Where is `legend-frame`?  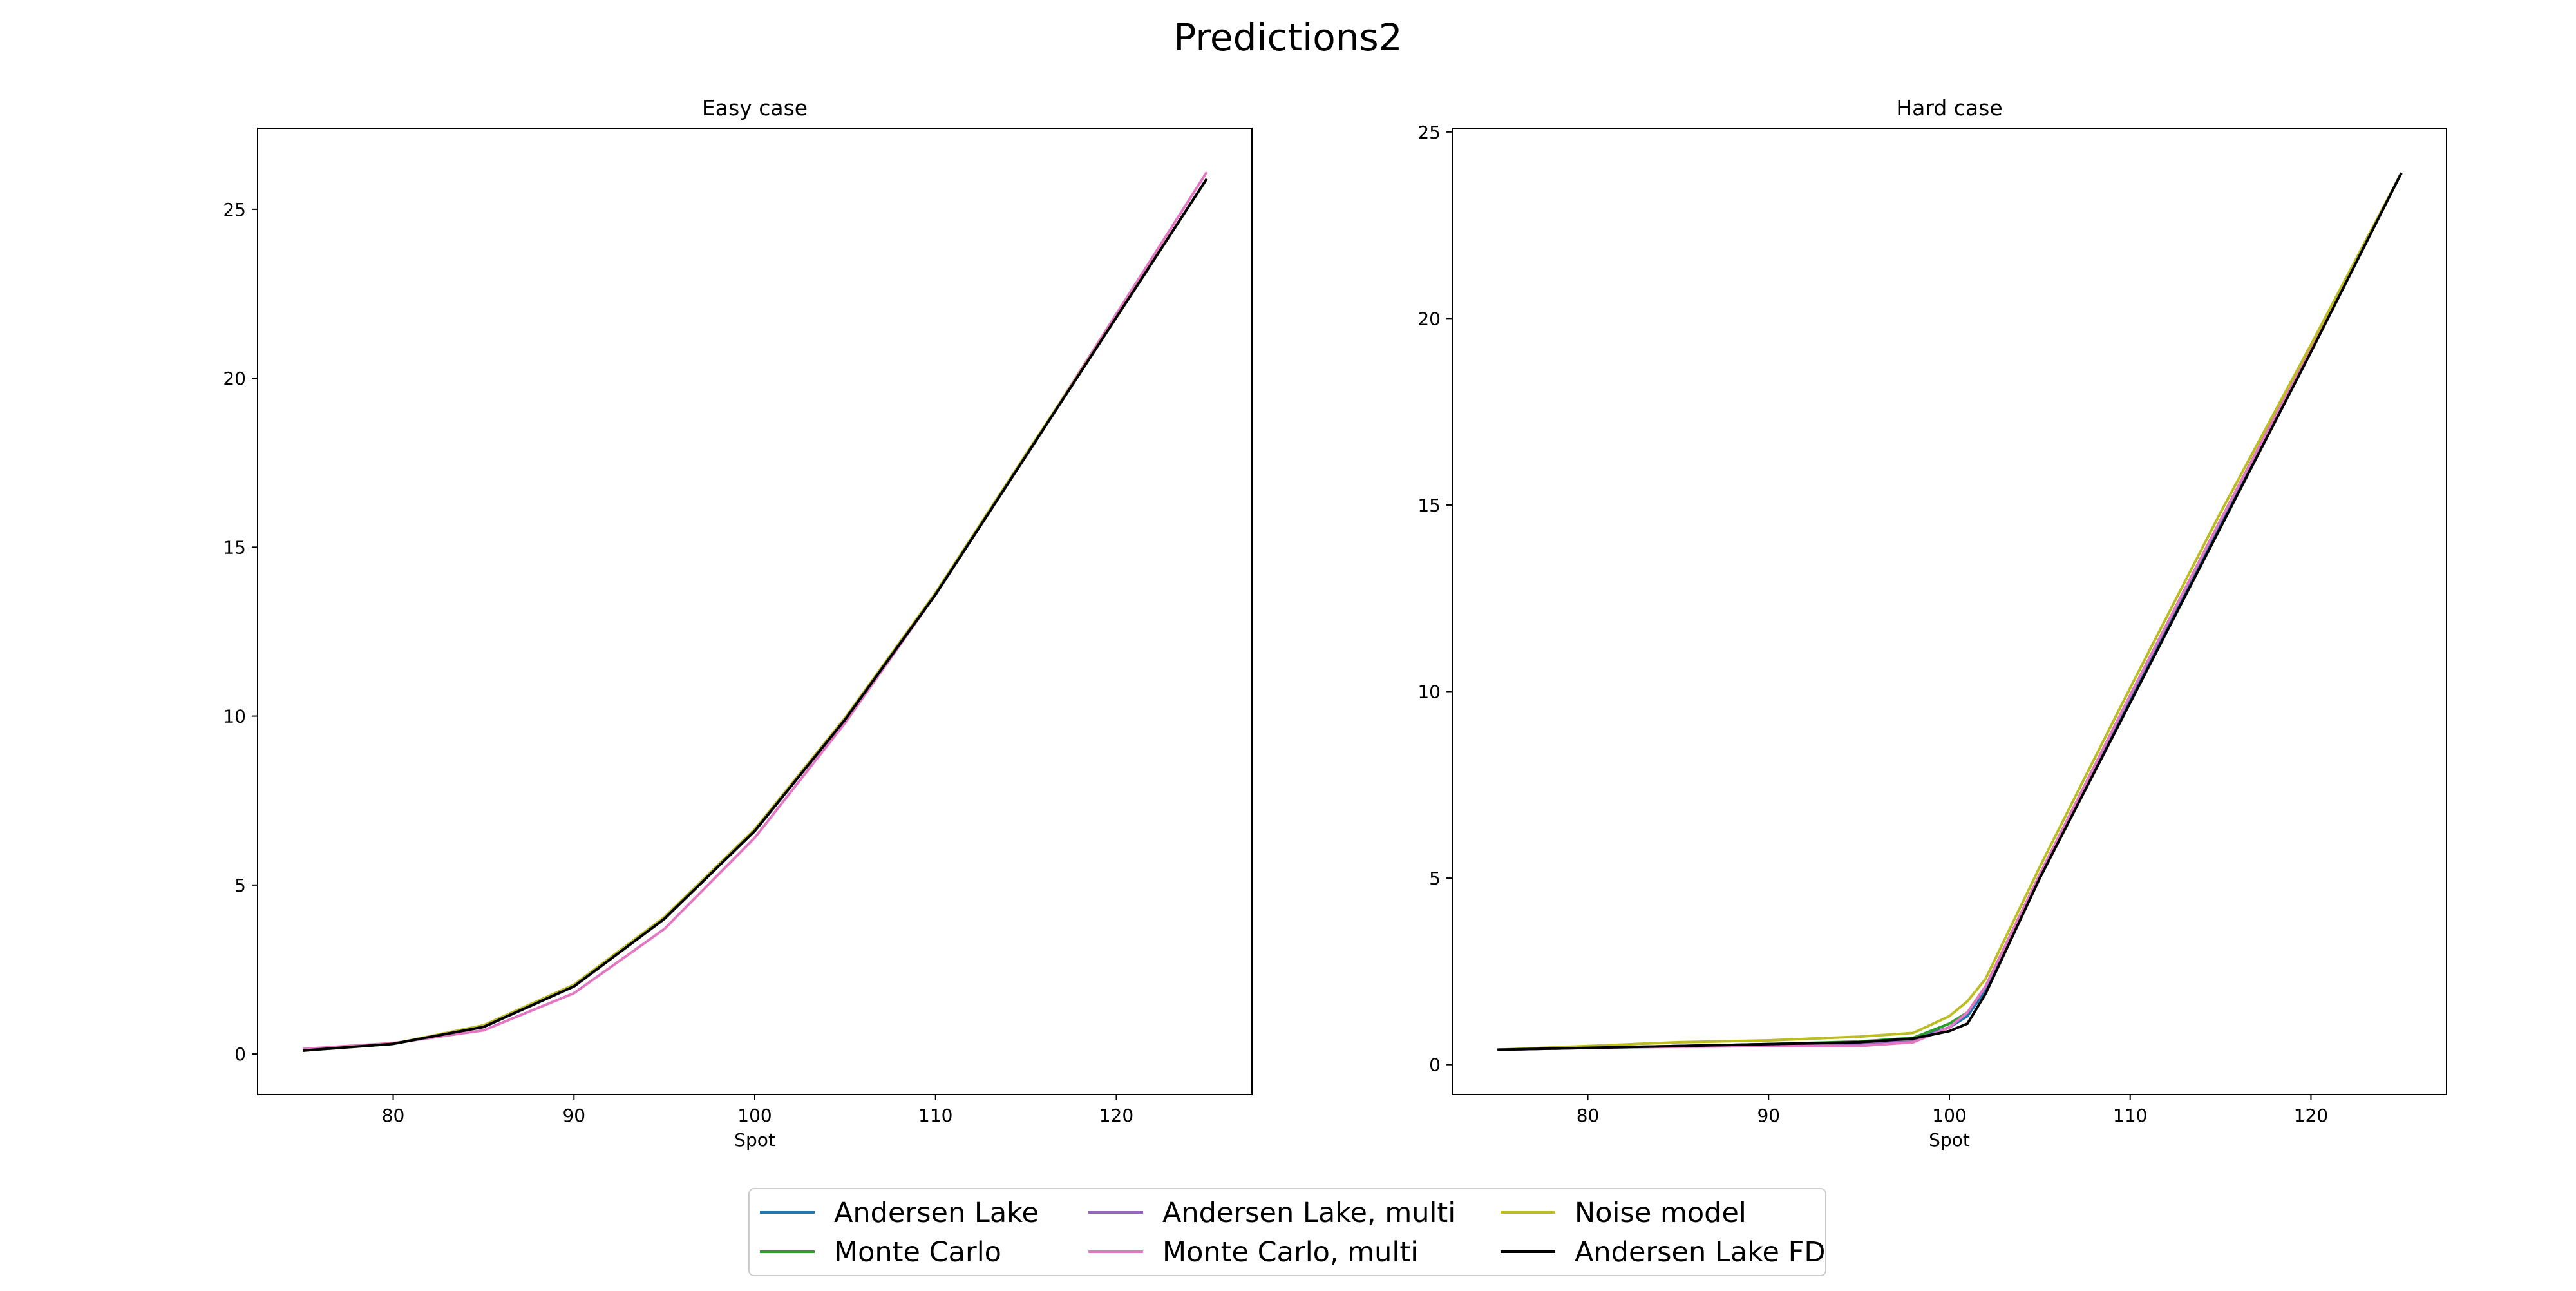 legend-frame is located at coordinates (1287, 1232).